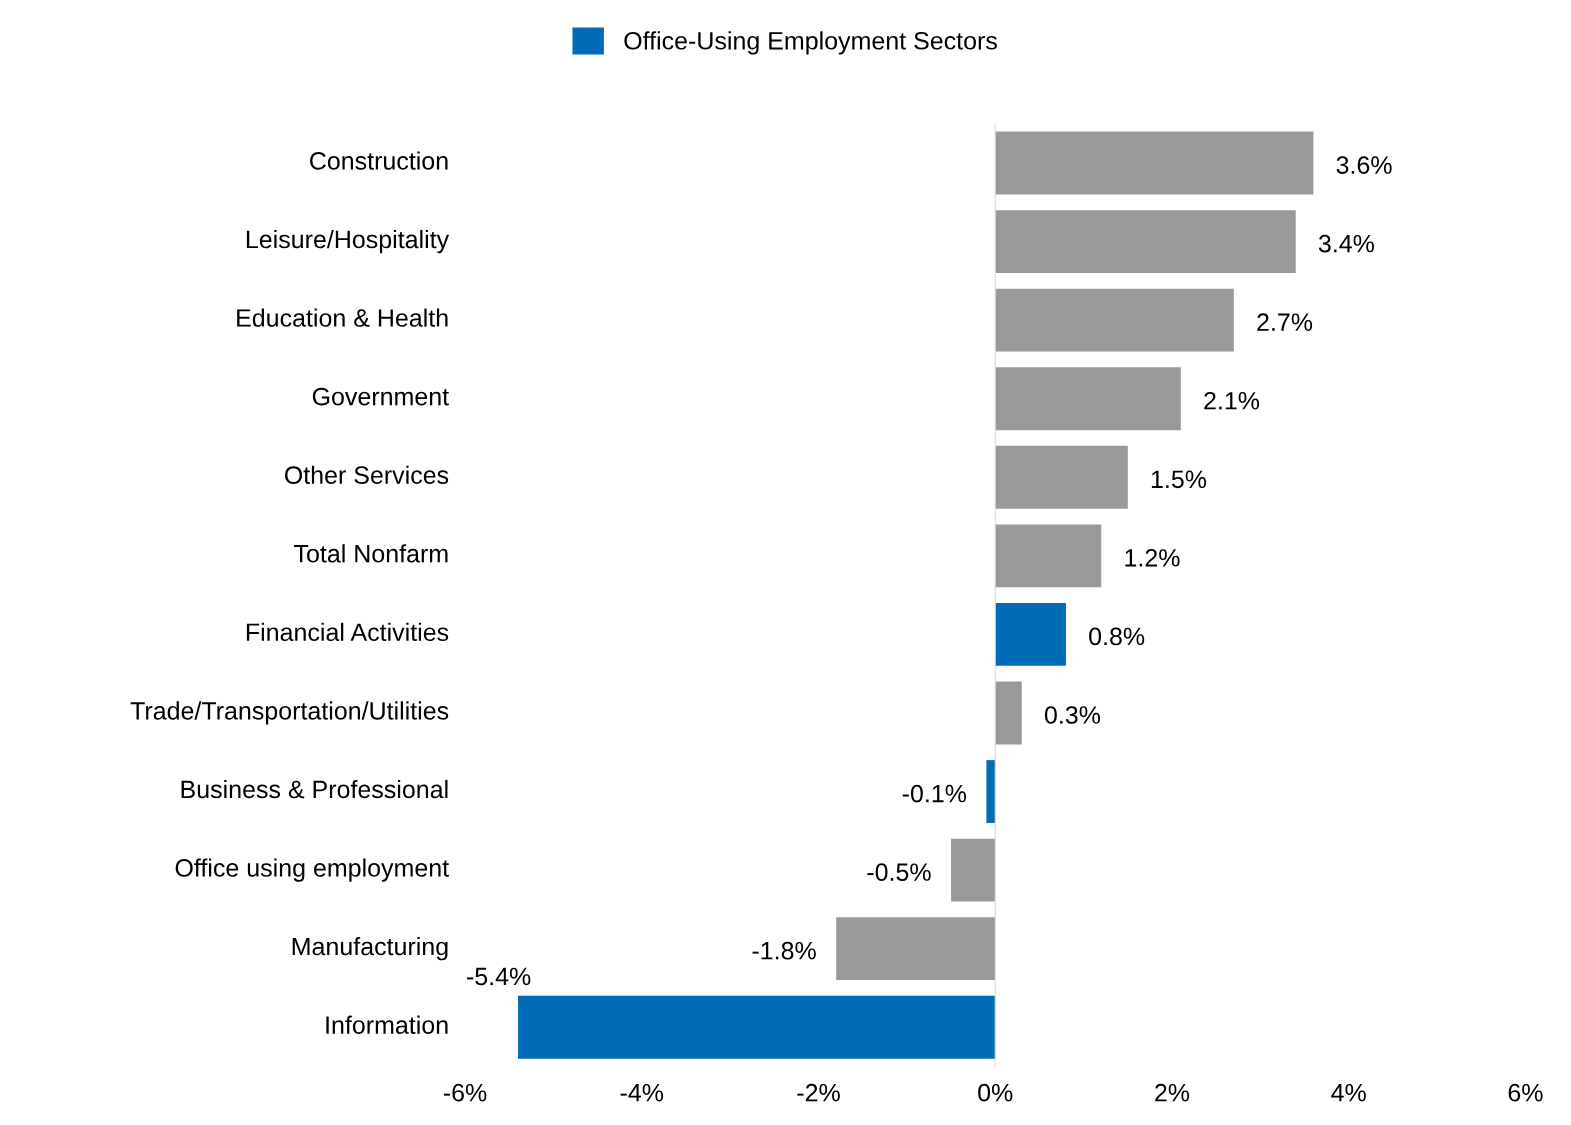  What do you see at coordinates (314, 789) in the screenshot?
I see `y-tick-label: Business & Professional` at bounding box center [314, 789].